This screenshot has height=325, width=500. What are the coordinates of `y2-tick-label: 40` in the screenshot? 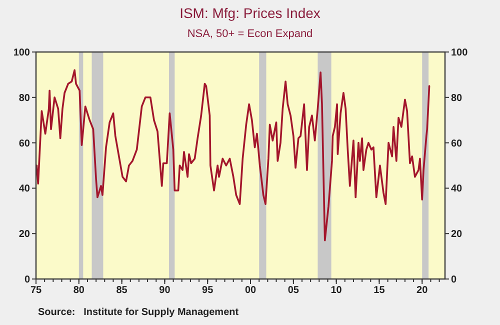 It's located at (457, 189).